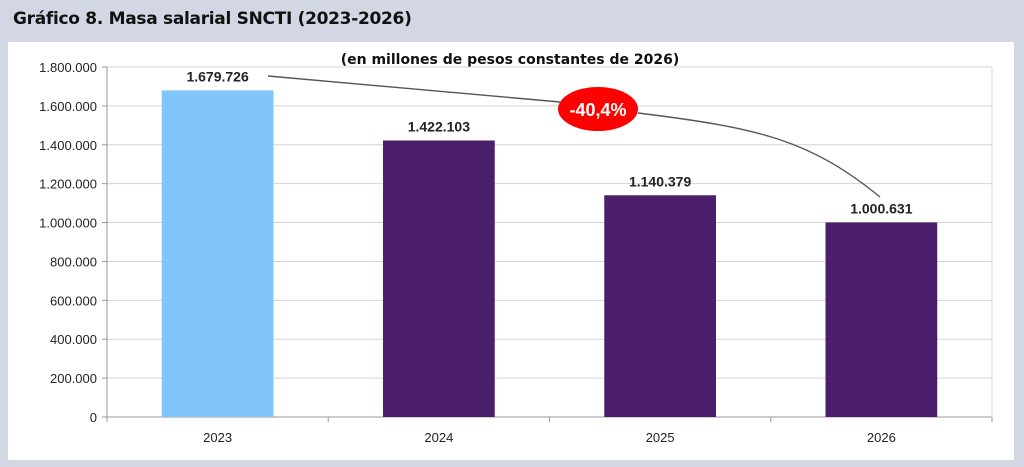 The width and height of the screenshot is (1024, 467). I want to click on value-label-2025: 1.140.379, so click(660, 181).